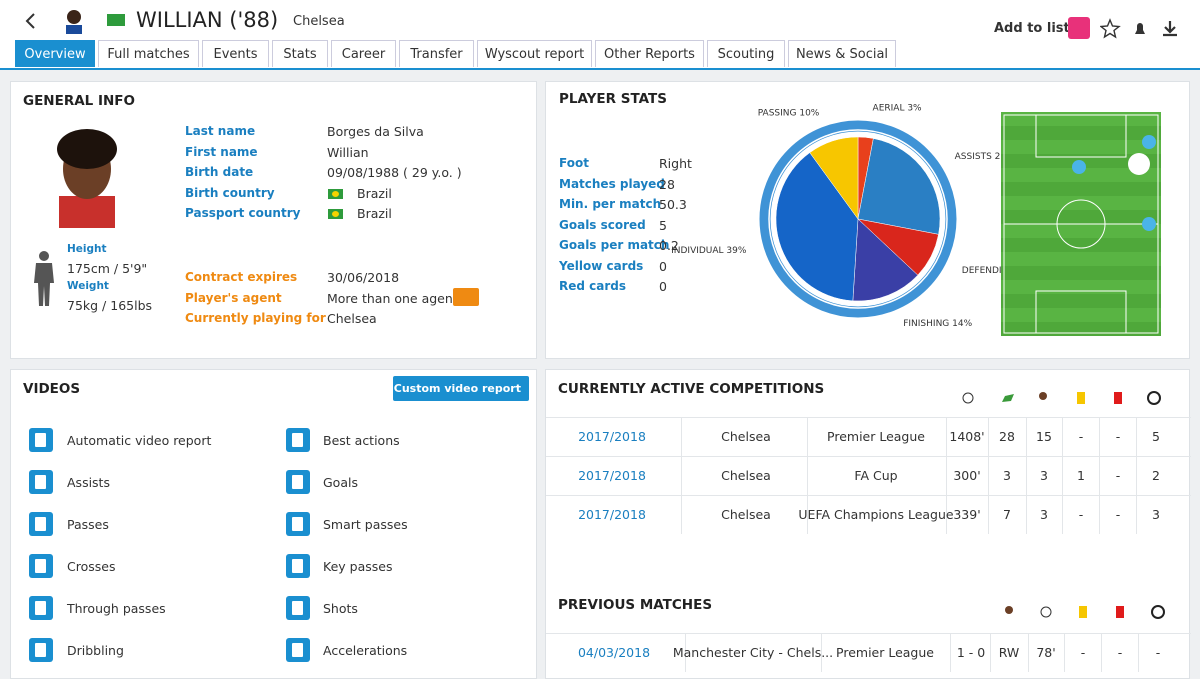 The image size is (1200, 679). Describe the element at coordinates (971, 652) in the screenshot. I see `table-cell: 1 - 0` at that location.